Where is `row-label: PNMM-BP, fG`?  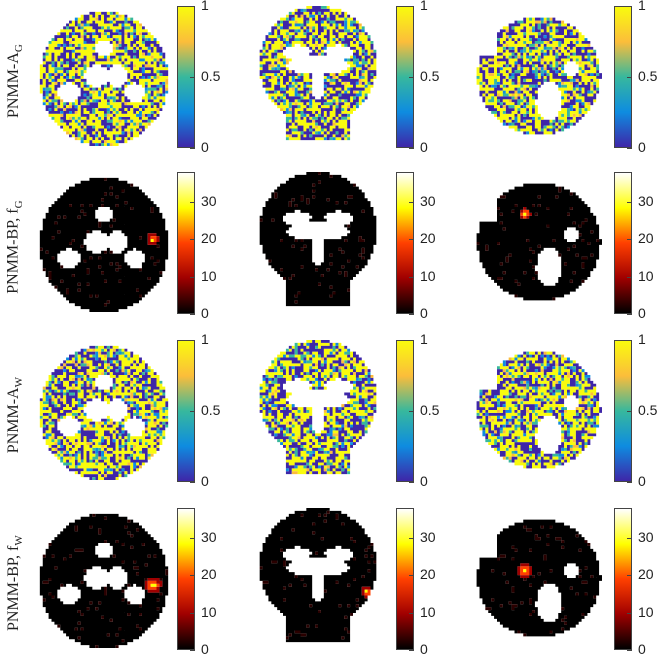 row-label: PNMM-BP, fG is located at coordinates (15, 247).